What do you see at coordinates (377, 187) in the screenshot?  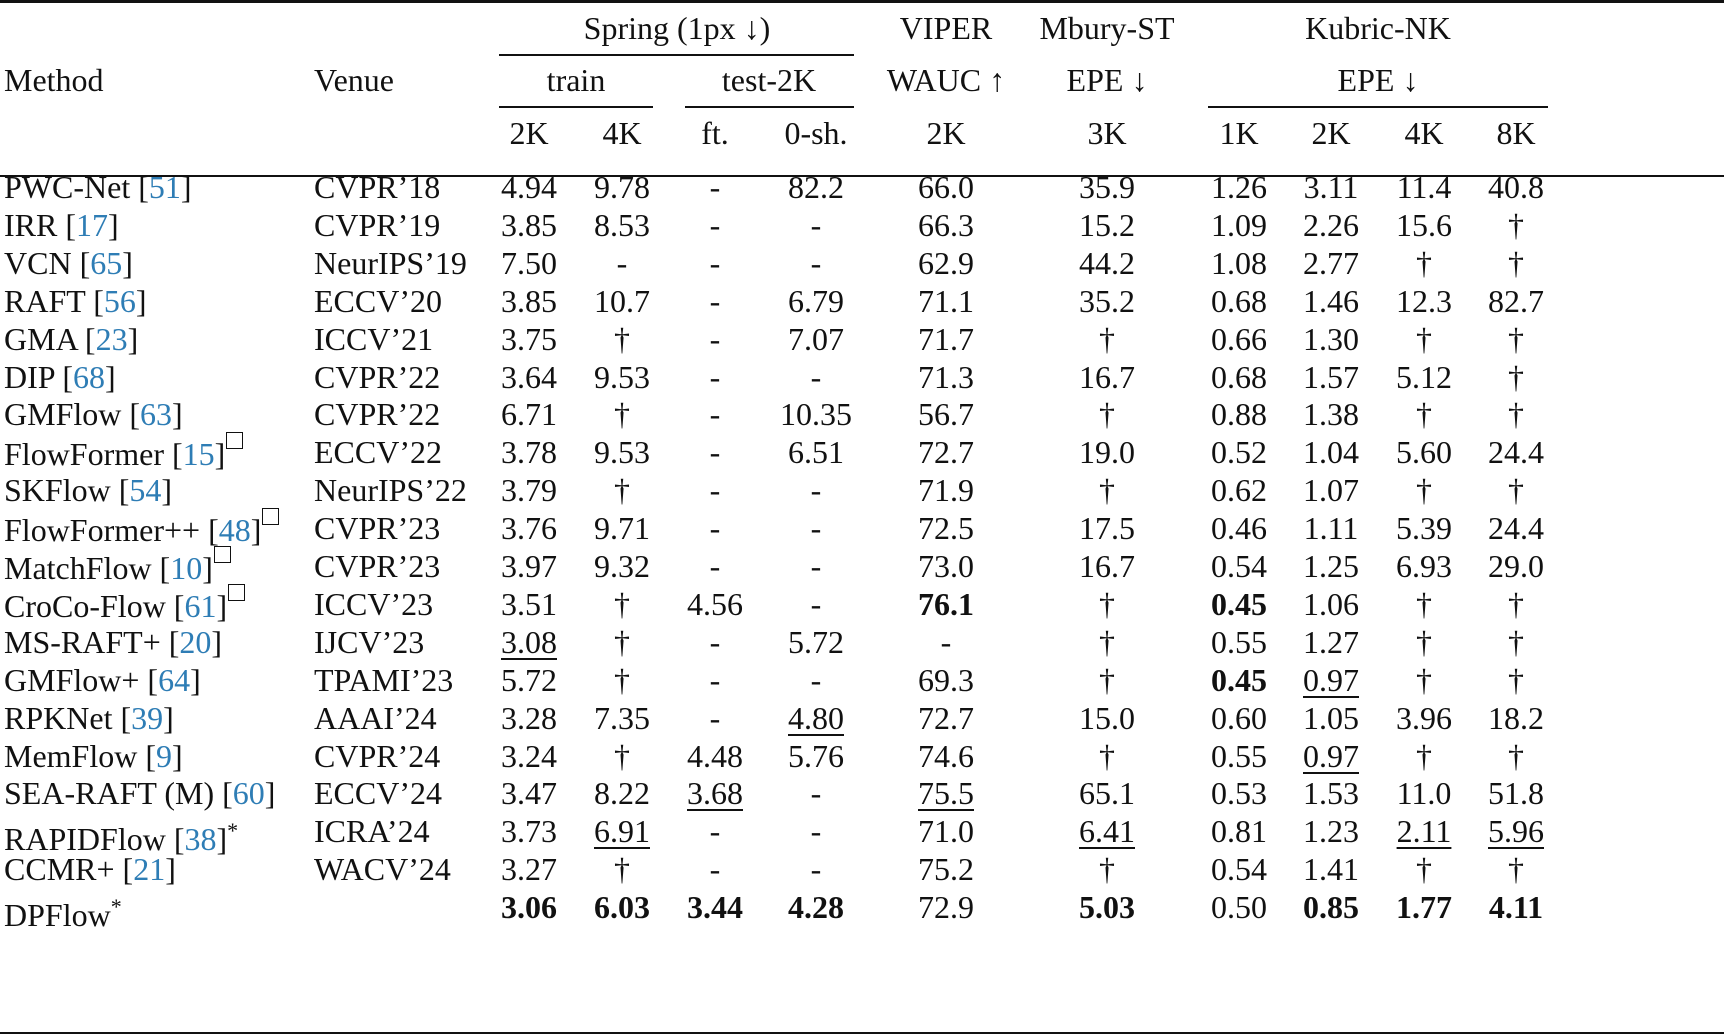 I see `venue: CVPR’18` at bounding box center [377, 187].